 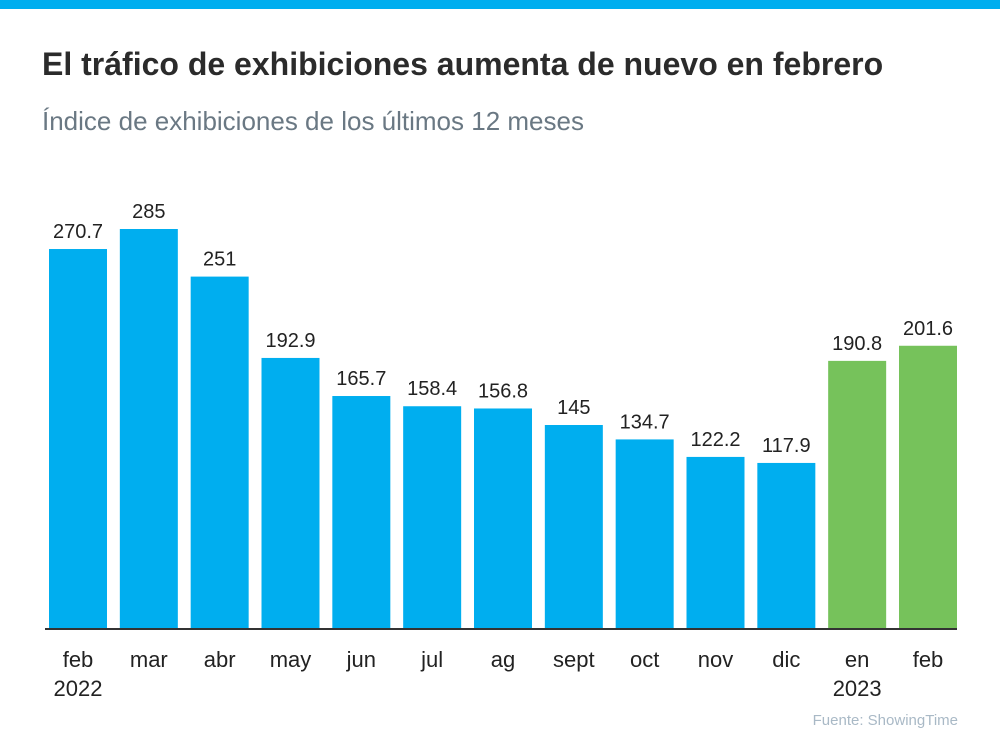 I want to click on x-tick-year-label: 2022, so click(x=78, y=688).